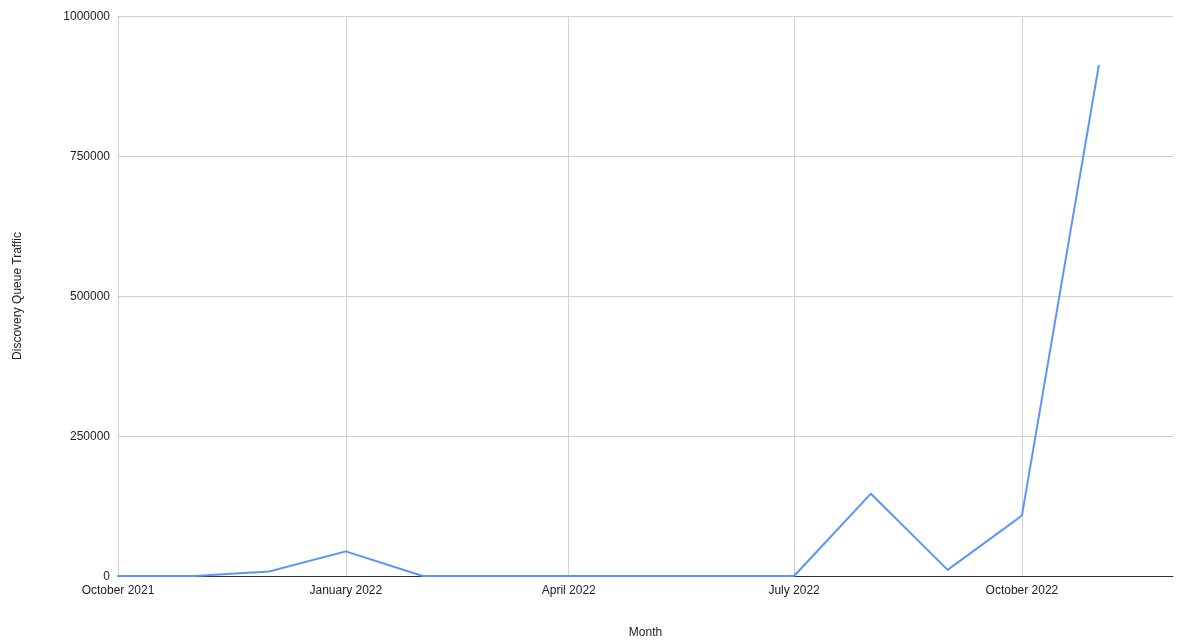 The height and width of the screenshot is (643, 1177). Describe the element at coordinates (90, 436) in the screenshot. I see `y-tick-label: 250000` at that location.